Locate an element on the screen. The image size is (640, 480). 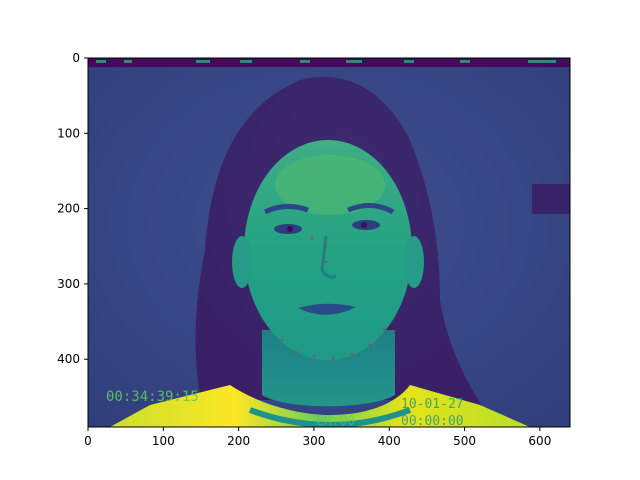
y-tick-label: 0 is located at coordinates (76, 58).